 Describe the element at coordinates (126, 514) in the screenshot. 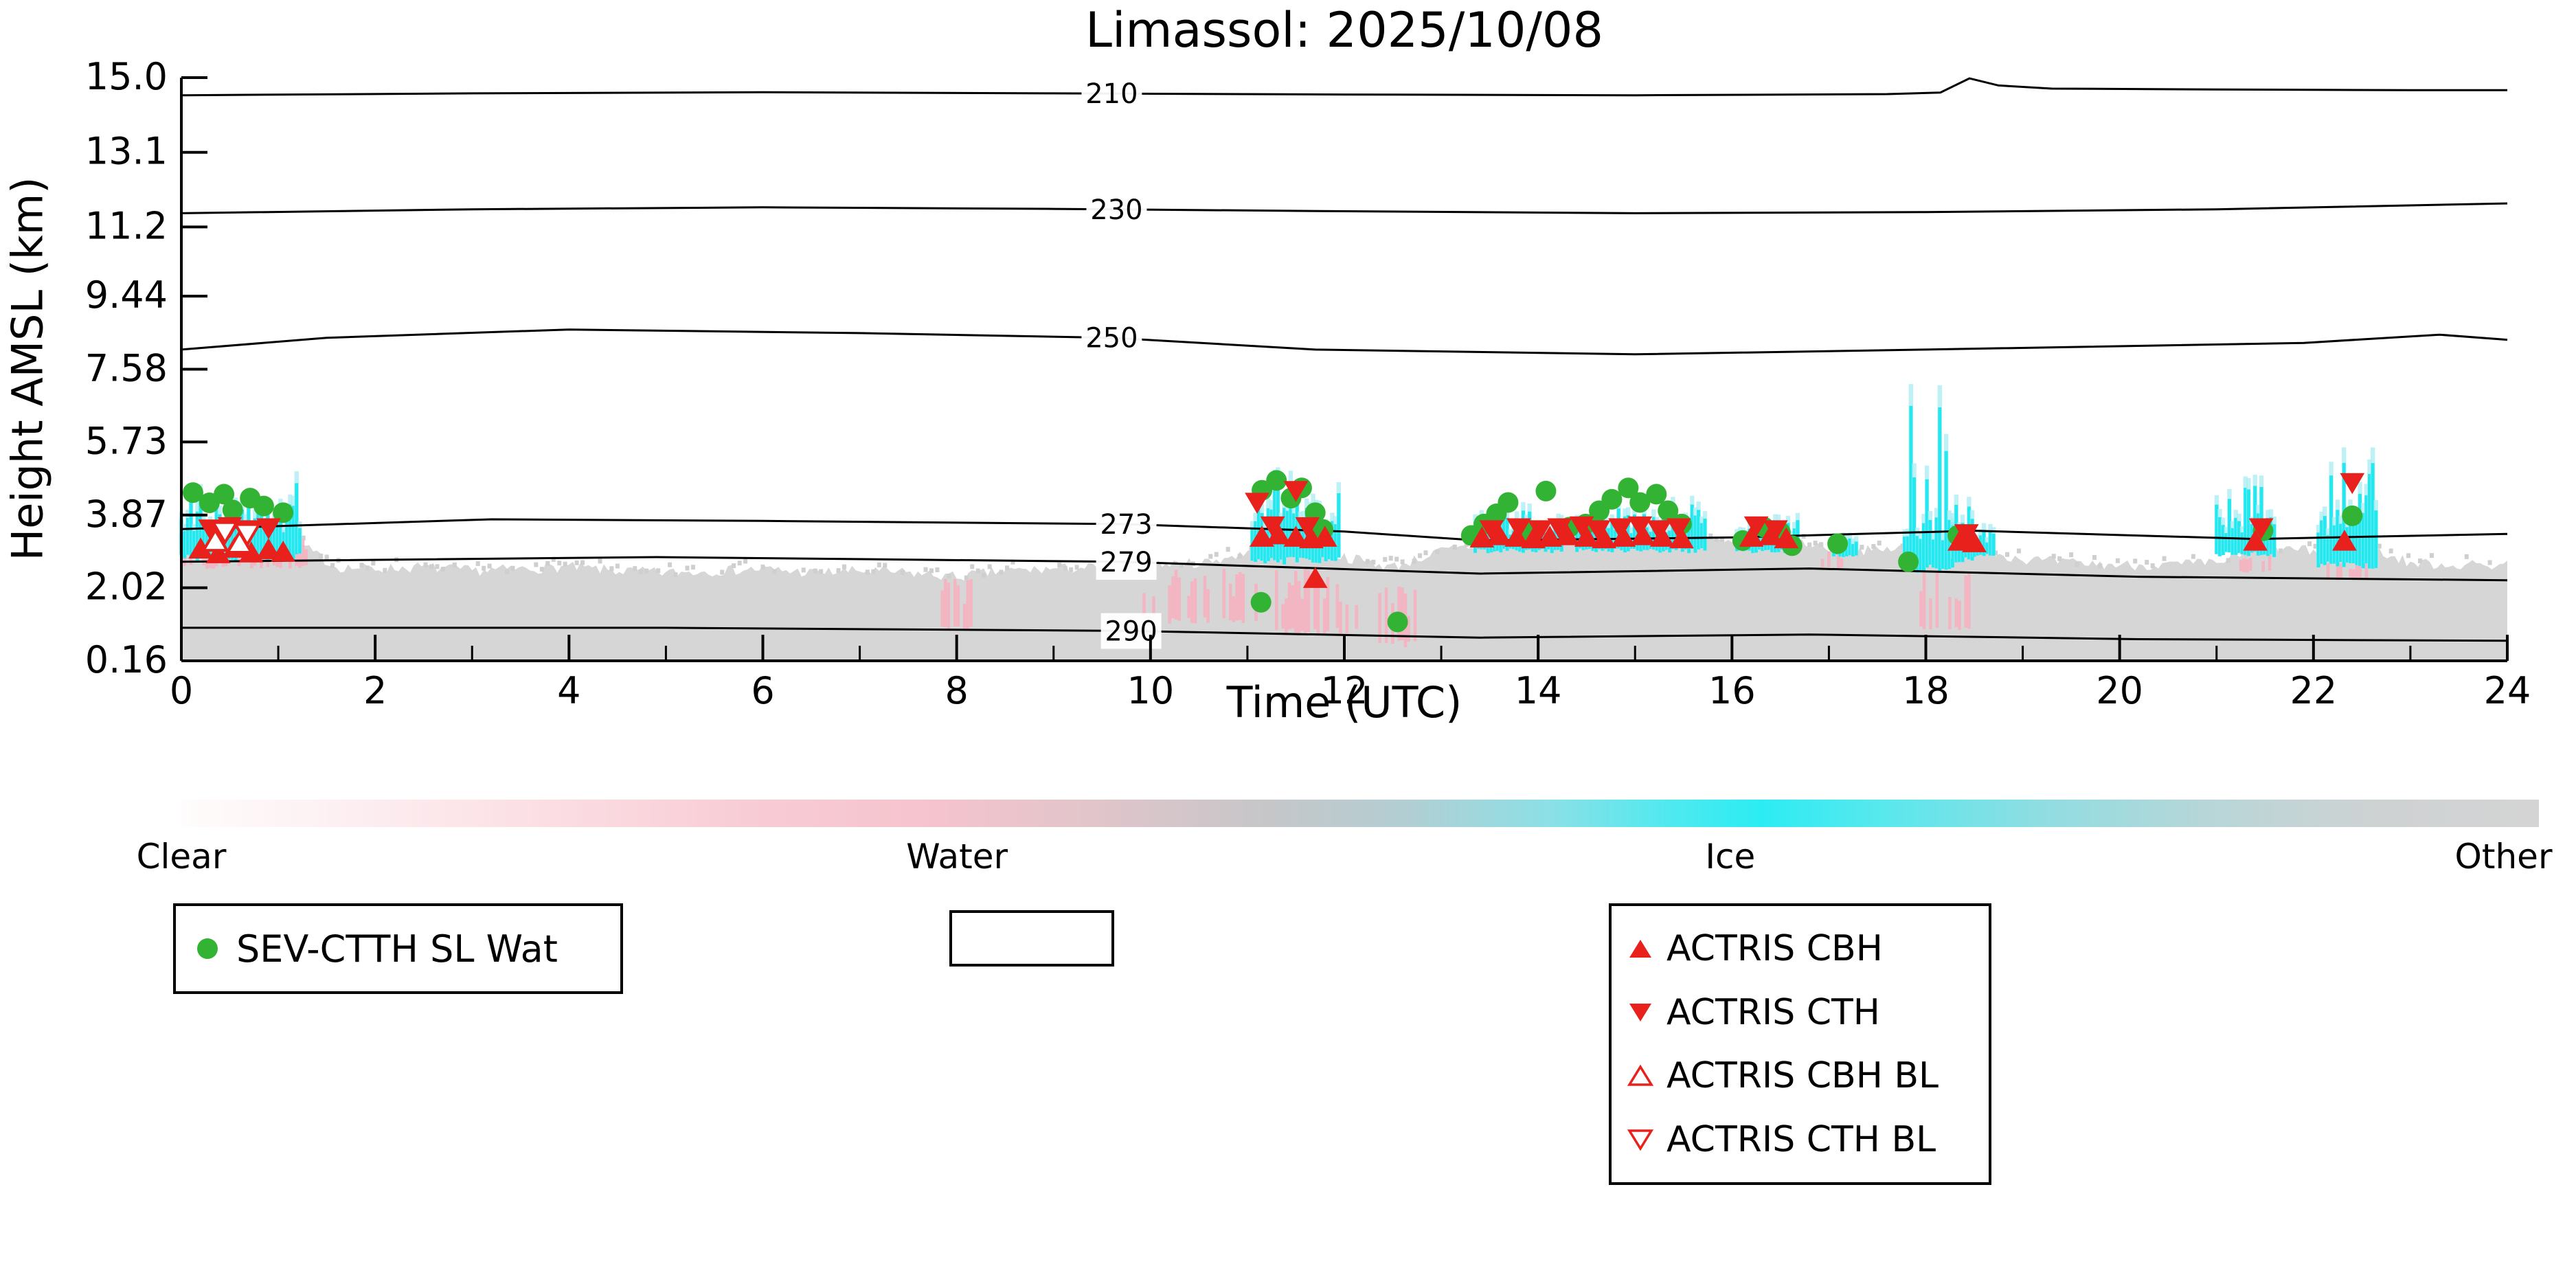

I see `svg-text: 3.87` at that location.